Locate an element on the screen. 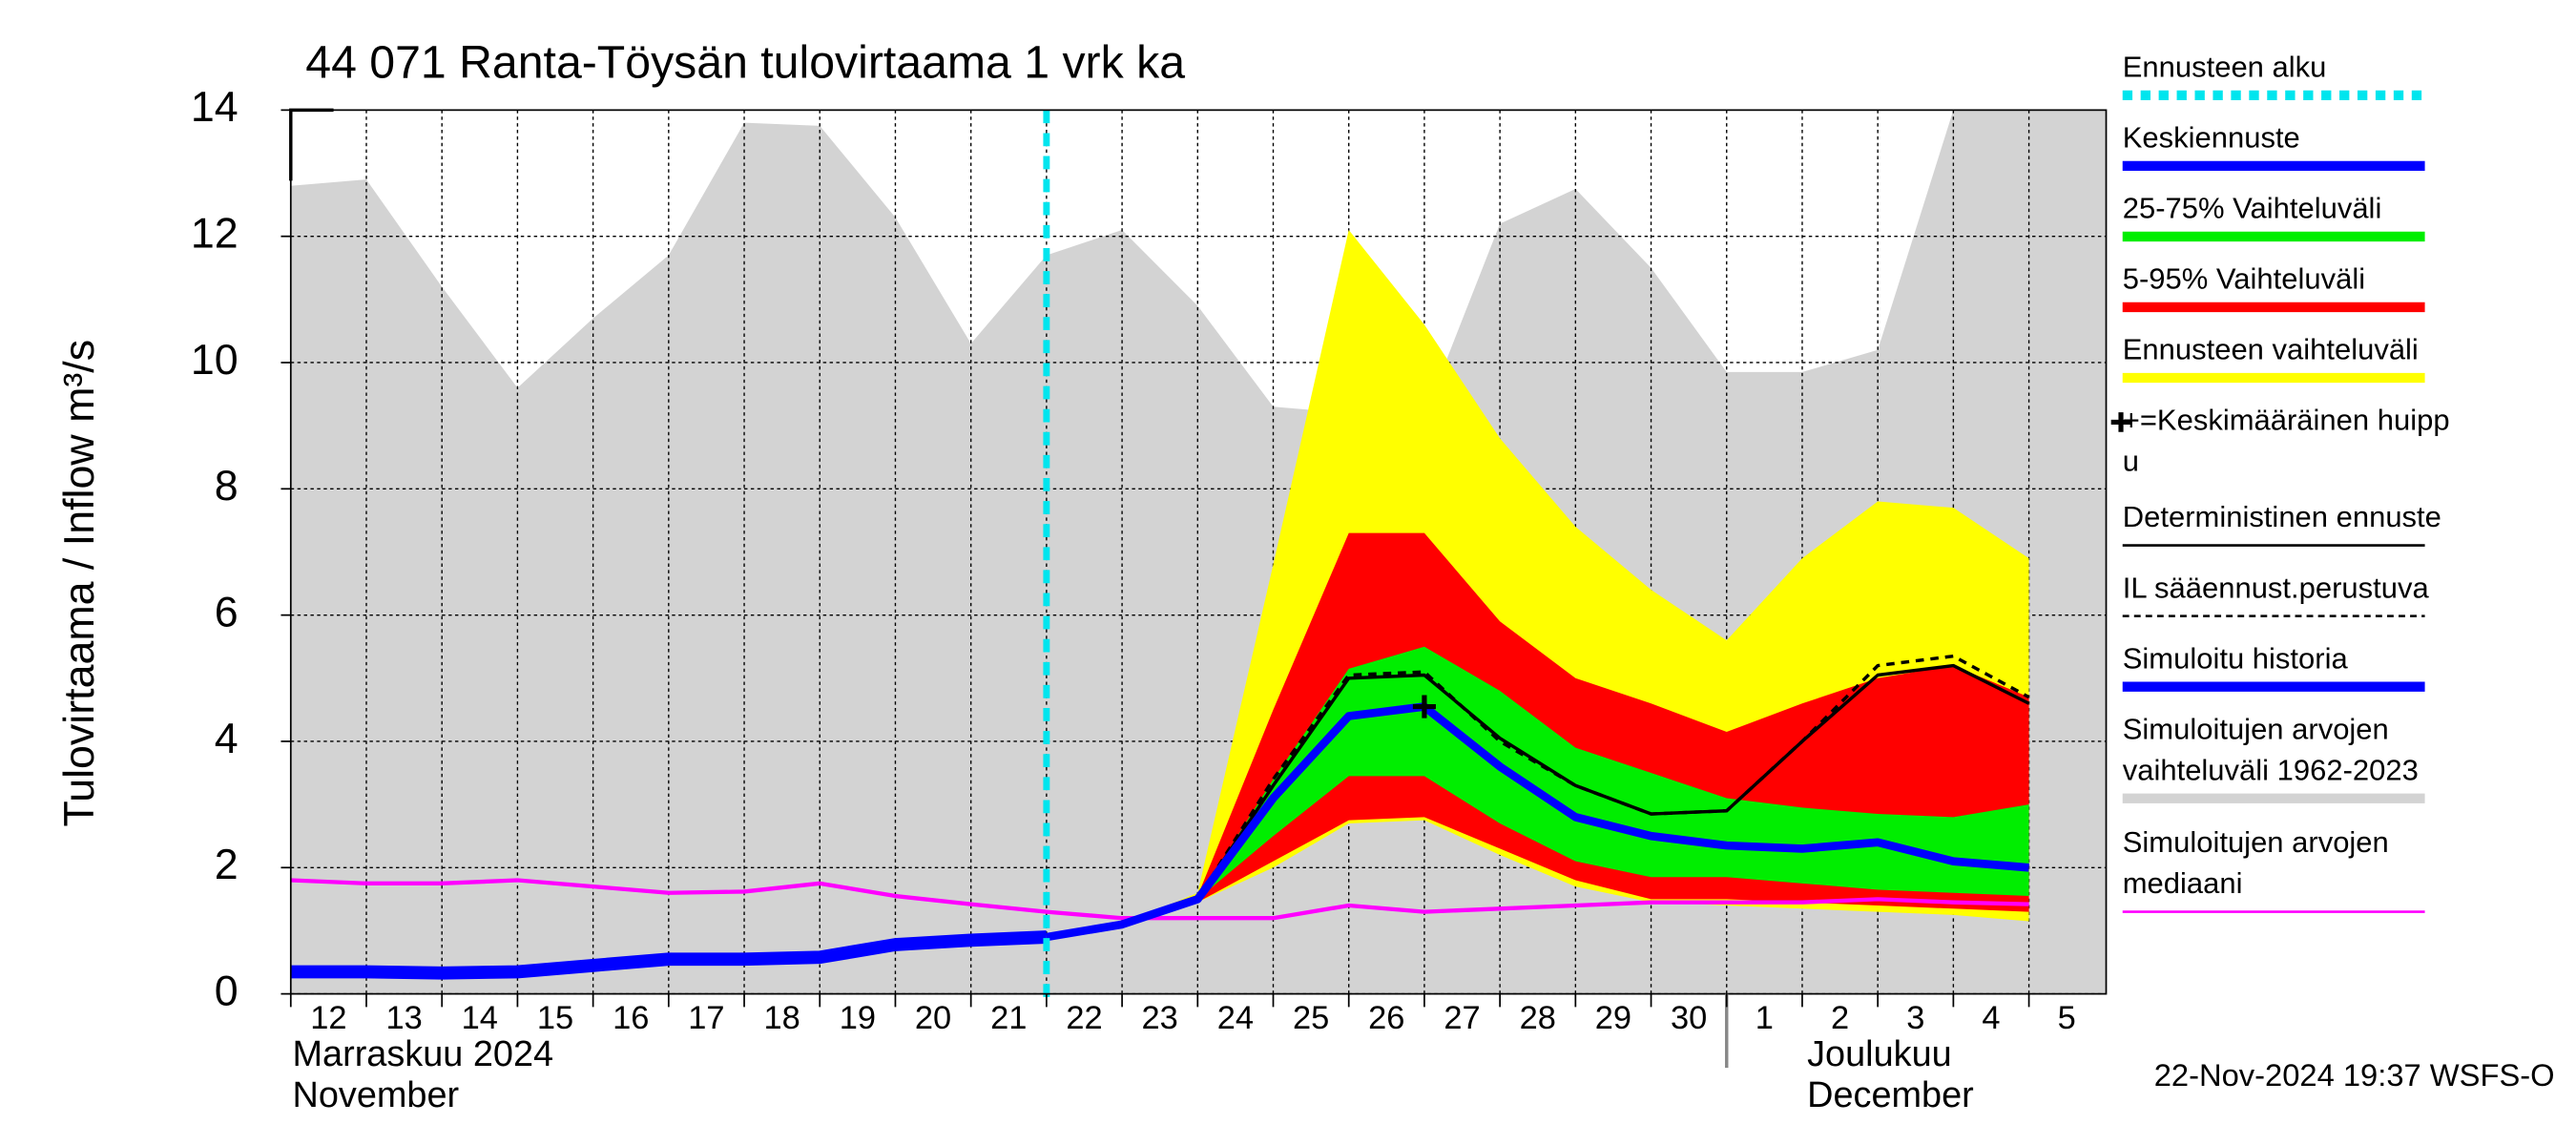  legend-label: Deterministinen ennuste is located at coordinates (2282, 516).